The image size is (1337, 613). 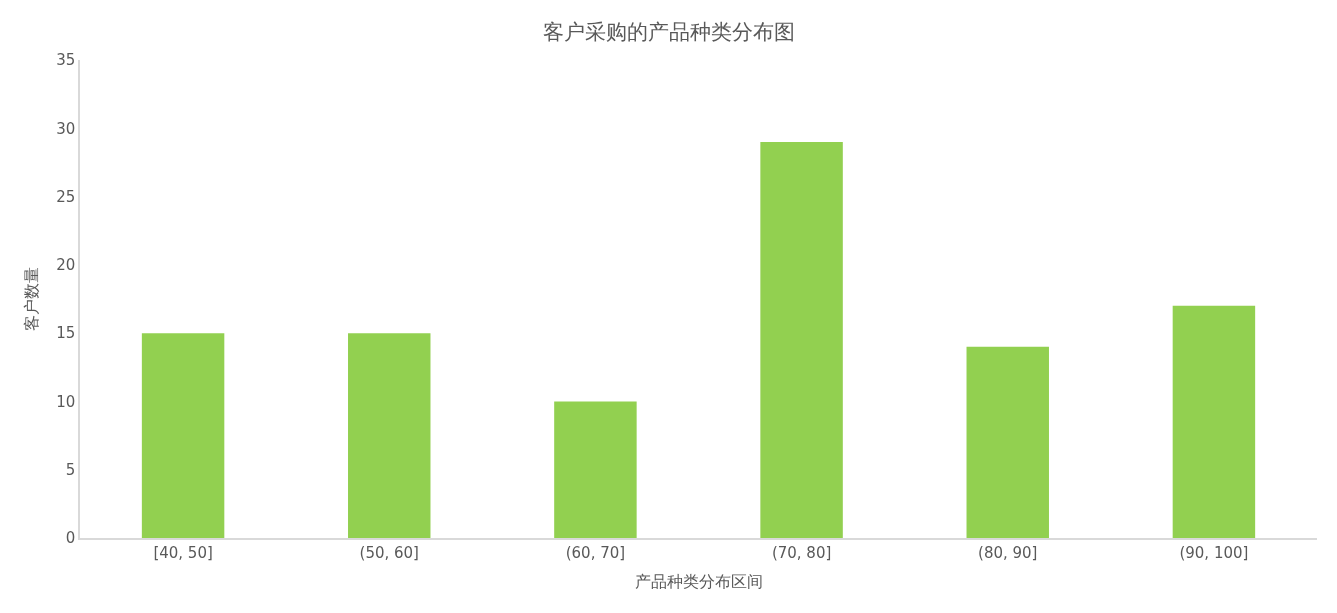 What do you see at coordinates (66, 265) in the screenshot?
I see `y-tick-label: 20` at bounding box center [66, 265].